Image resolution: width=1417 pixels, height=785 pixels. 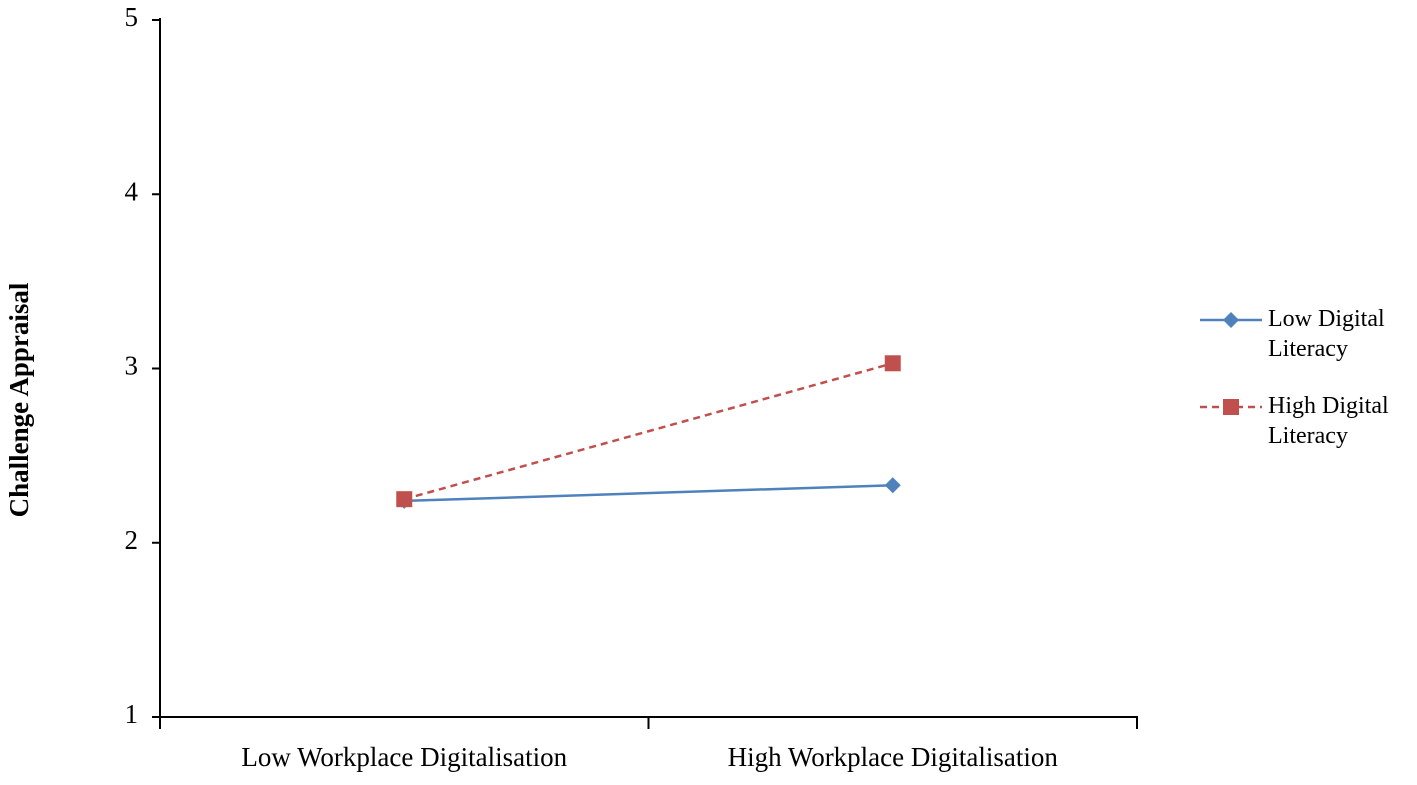 I want to click on y-axis-label: Challenge Appraisal, so click(x=19, y=399).